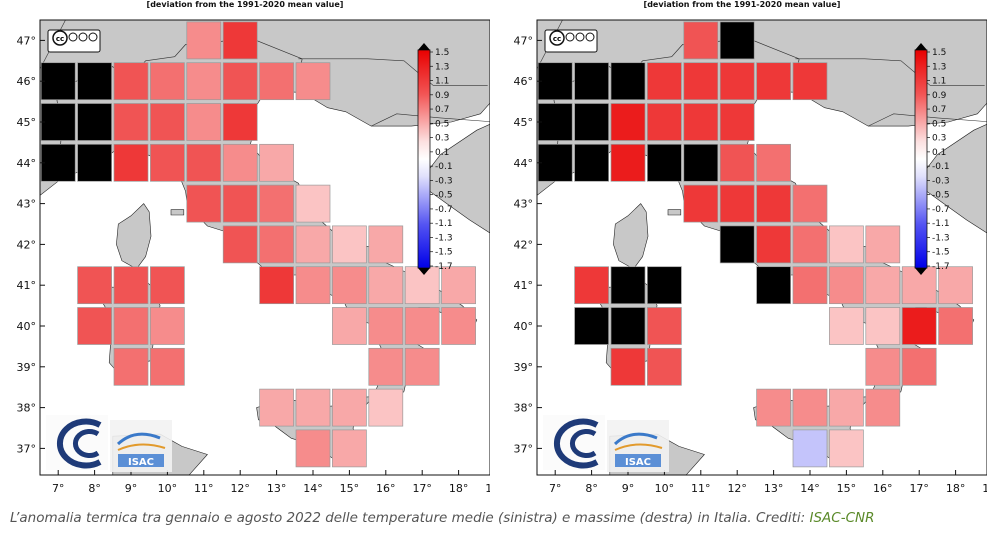 This screenshot has height=550, width=993. I want to click on colorbar-label: -0.3, so click(444, 181).